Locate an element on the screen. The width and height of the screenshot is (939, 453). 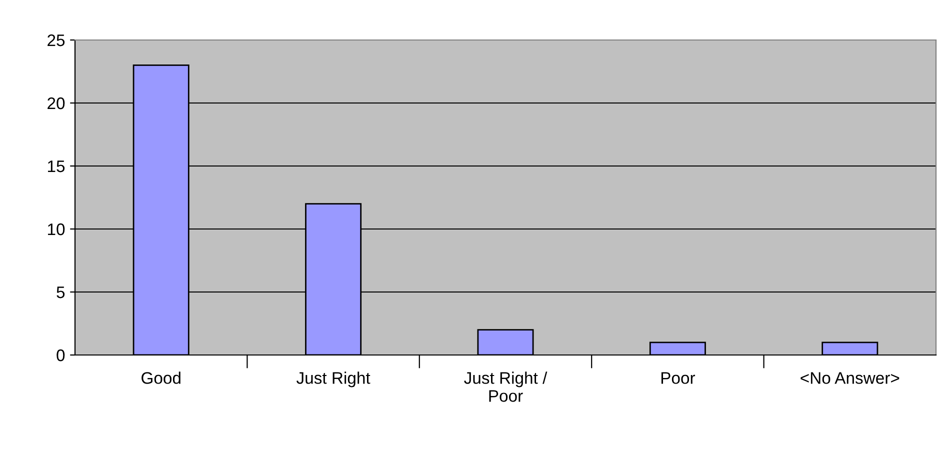
y-tick-label: 0 is located at coordinates (60, 355).